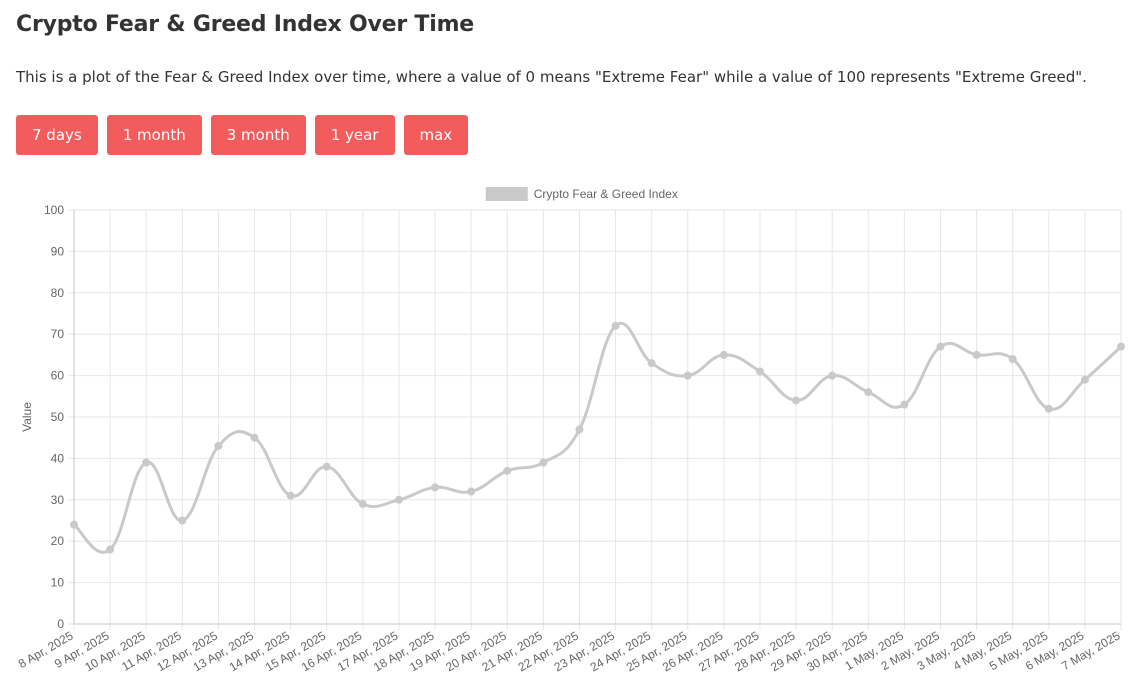  What do you see at coordinates (58, 417) in the screenshot?
I see `y-tick-label: 50` at bounding box center [58, 417].